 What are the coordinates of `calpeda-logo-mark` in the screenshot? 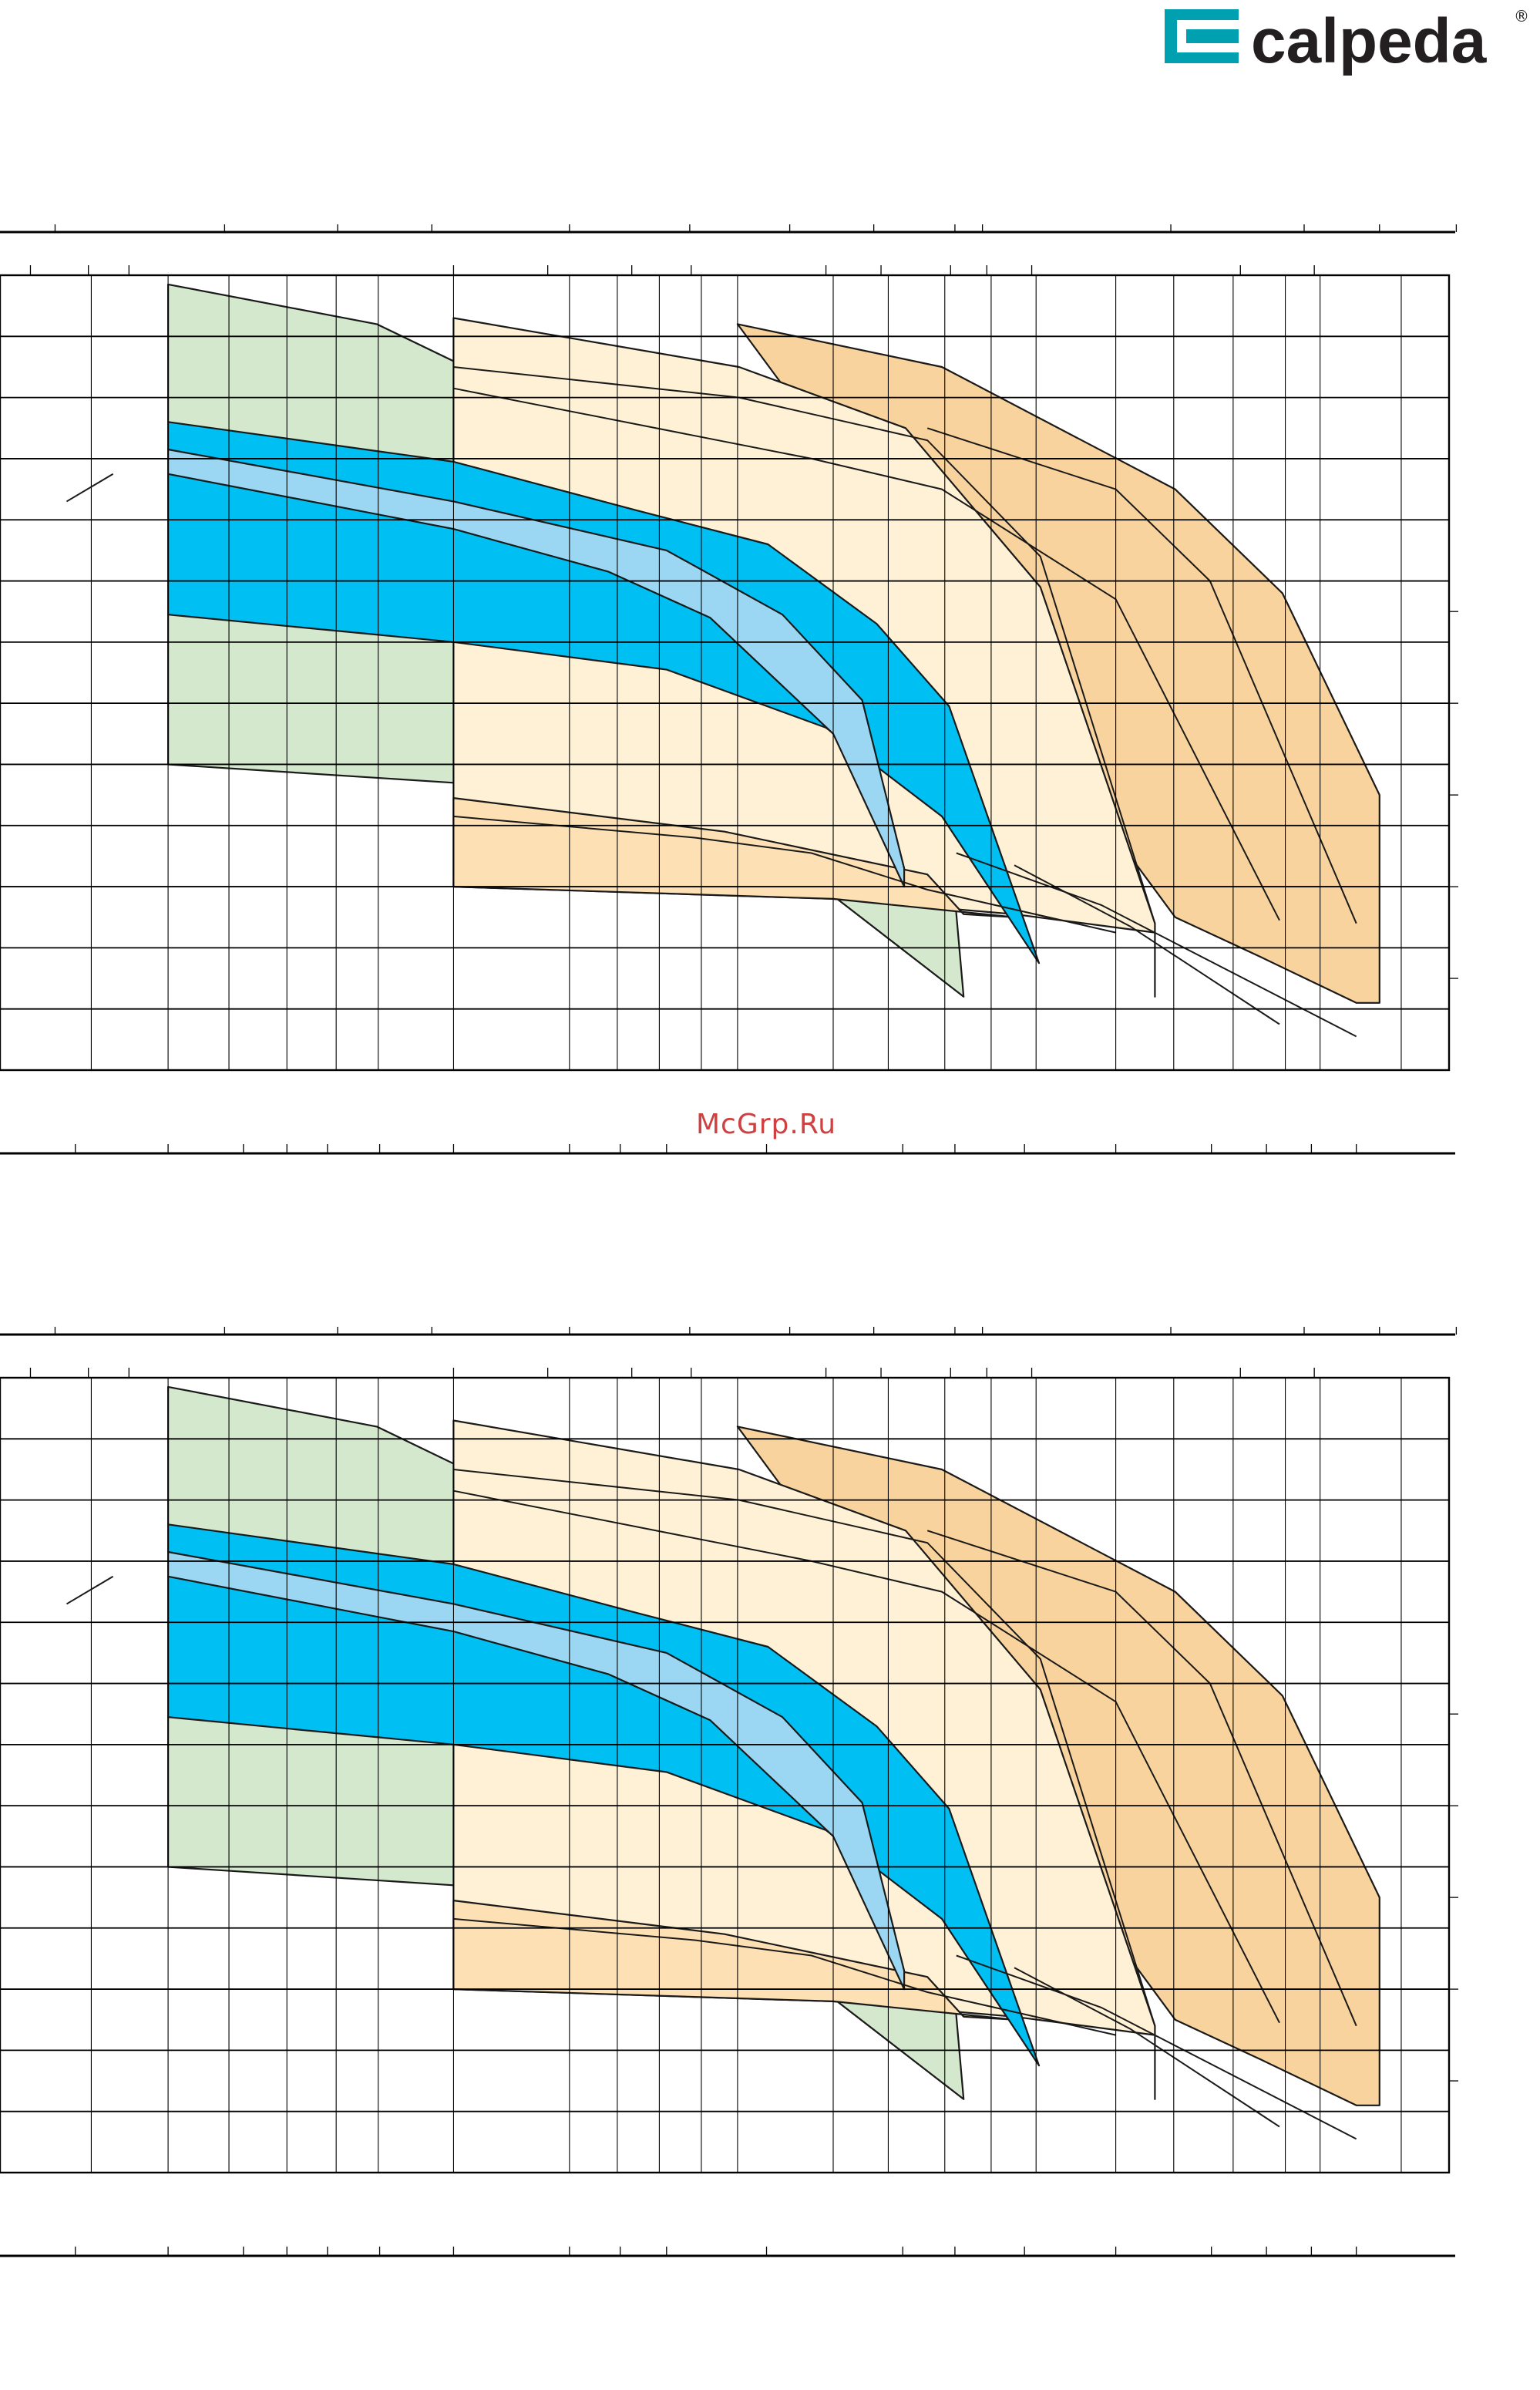 It's located at (1202, 36).